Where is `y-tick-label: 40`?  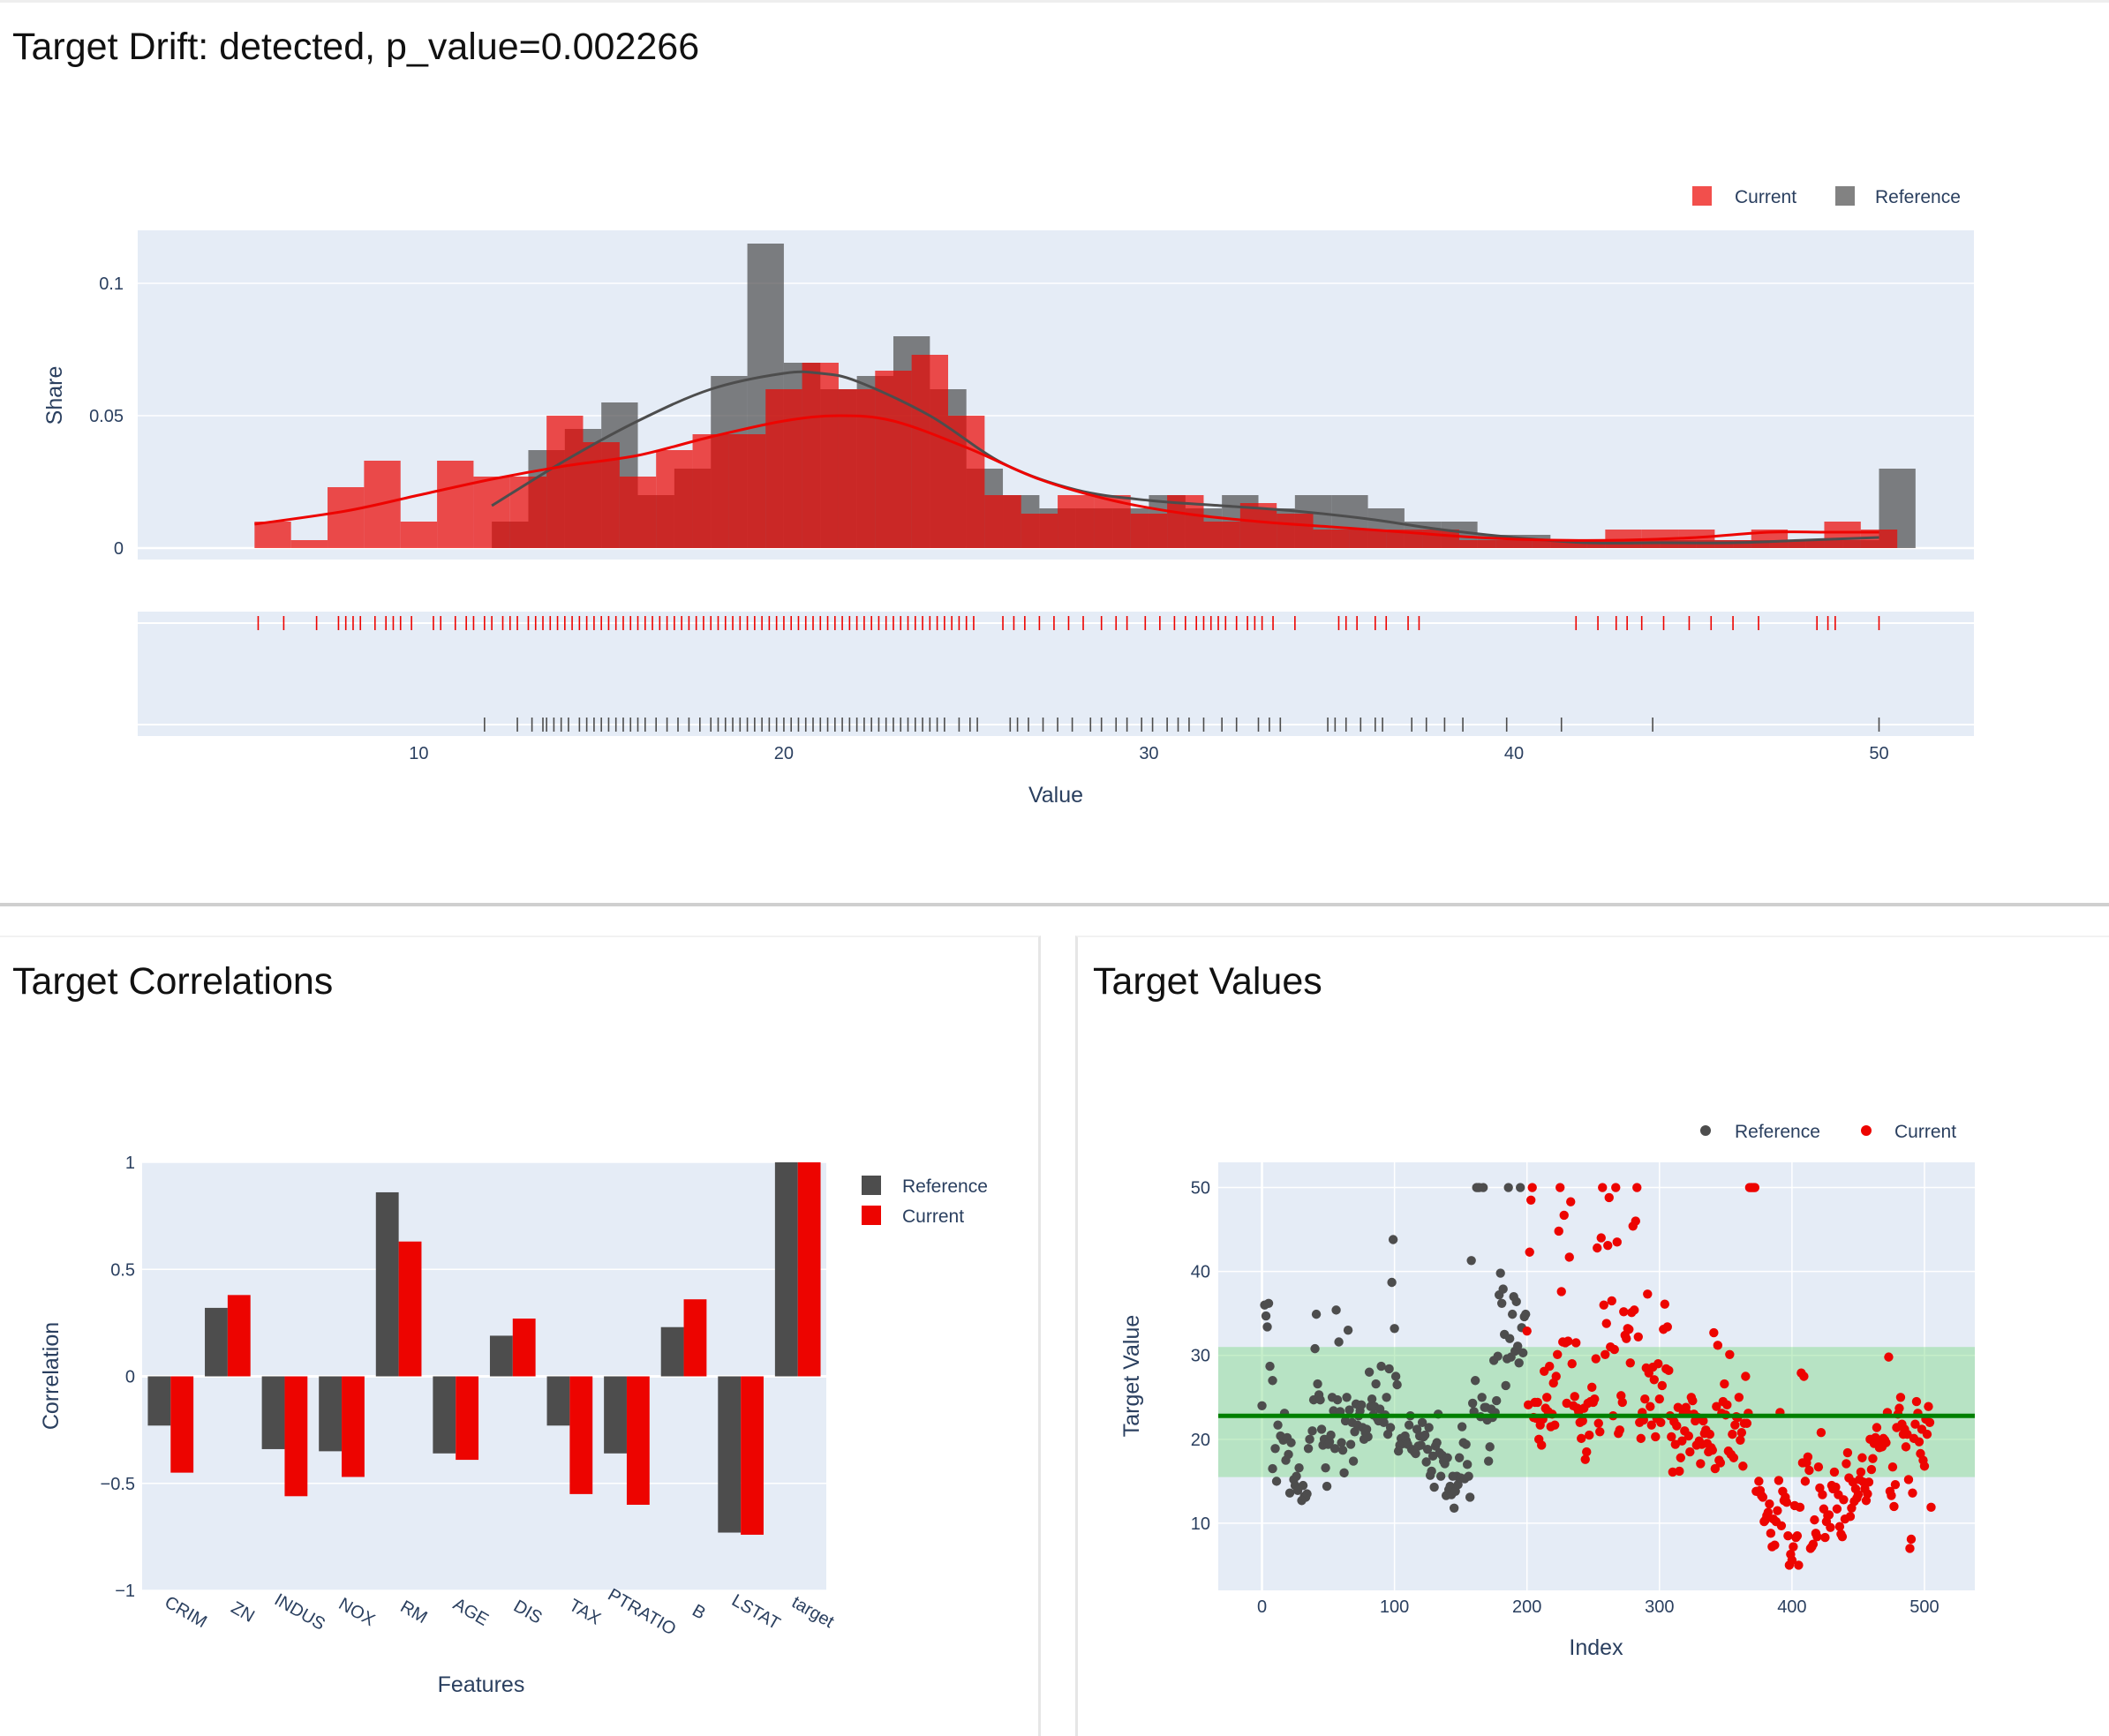 y-tick-label: 40 is located at coordinates (1201, 1273).